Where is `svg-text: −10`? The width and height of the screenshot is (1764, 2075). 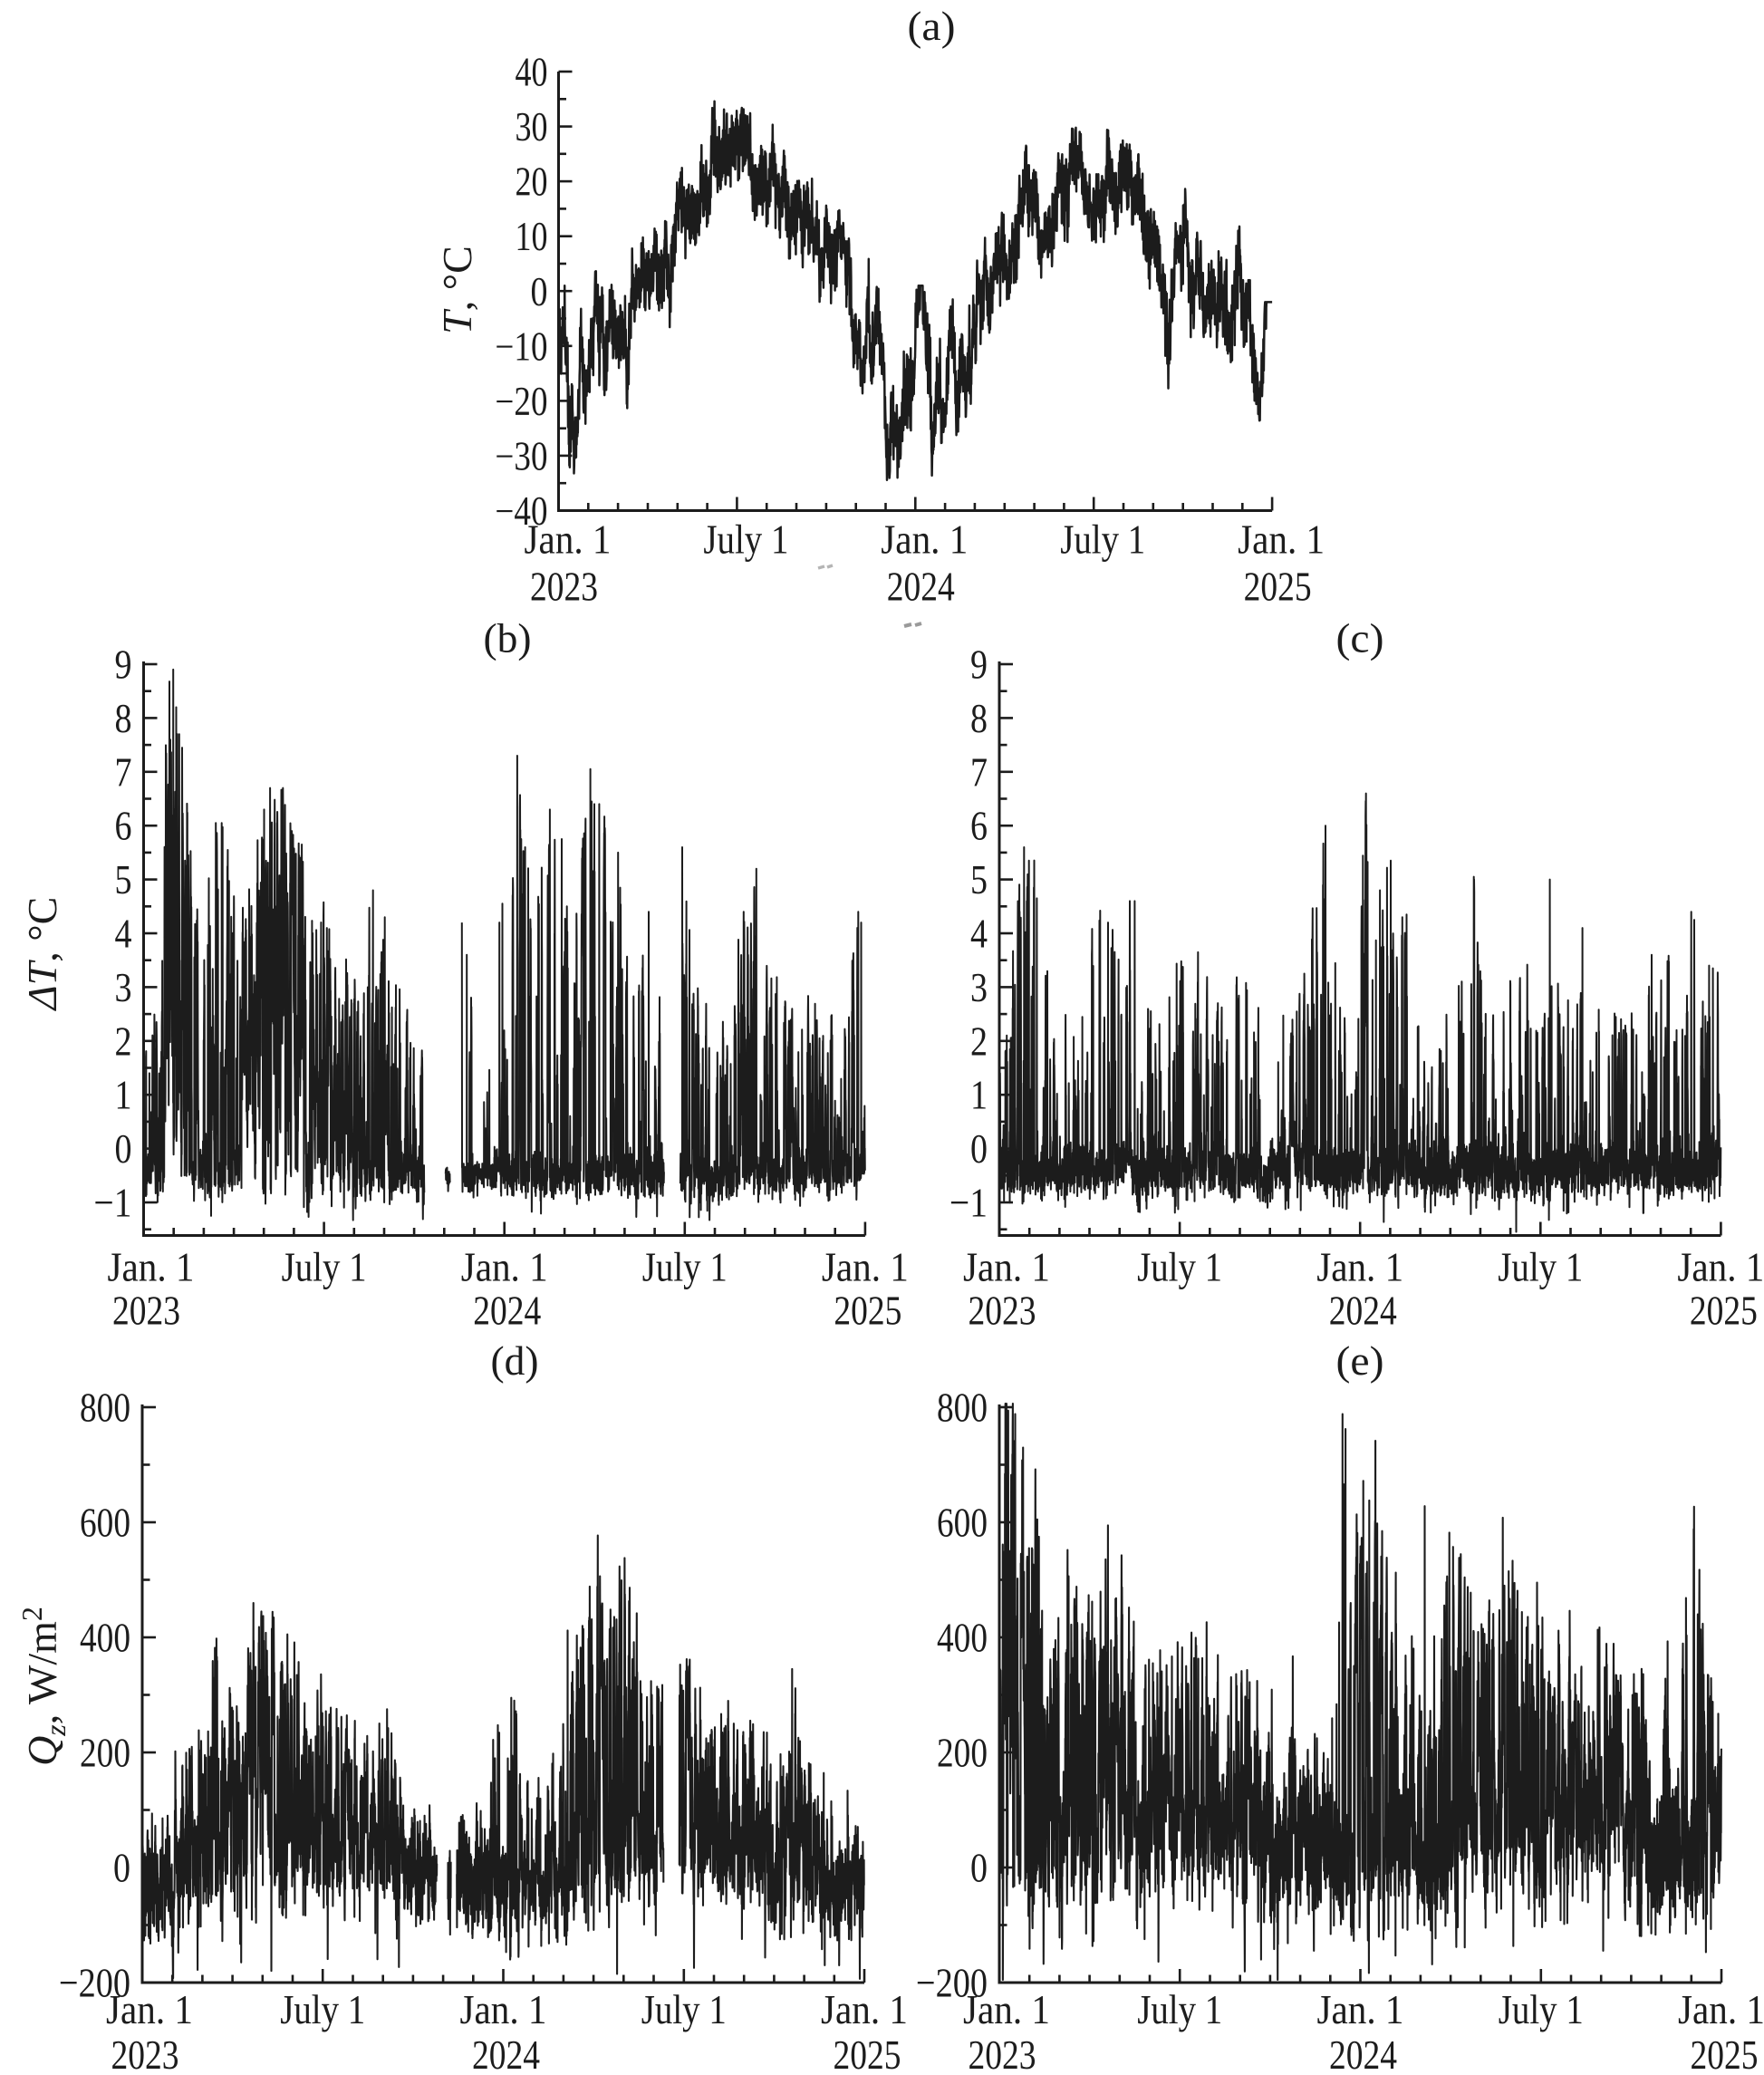
svg-text: −10 is located at coordinates (522, 346).